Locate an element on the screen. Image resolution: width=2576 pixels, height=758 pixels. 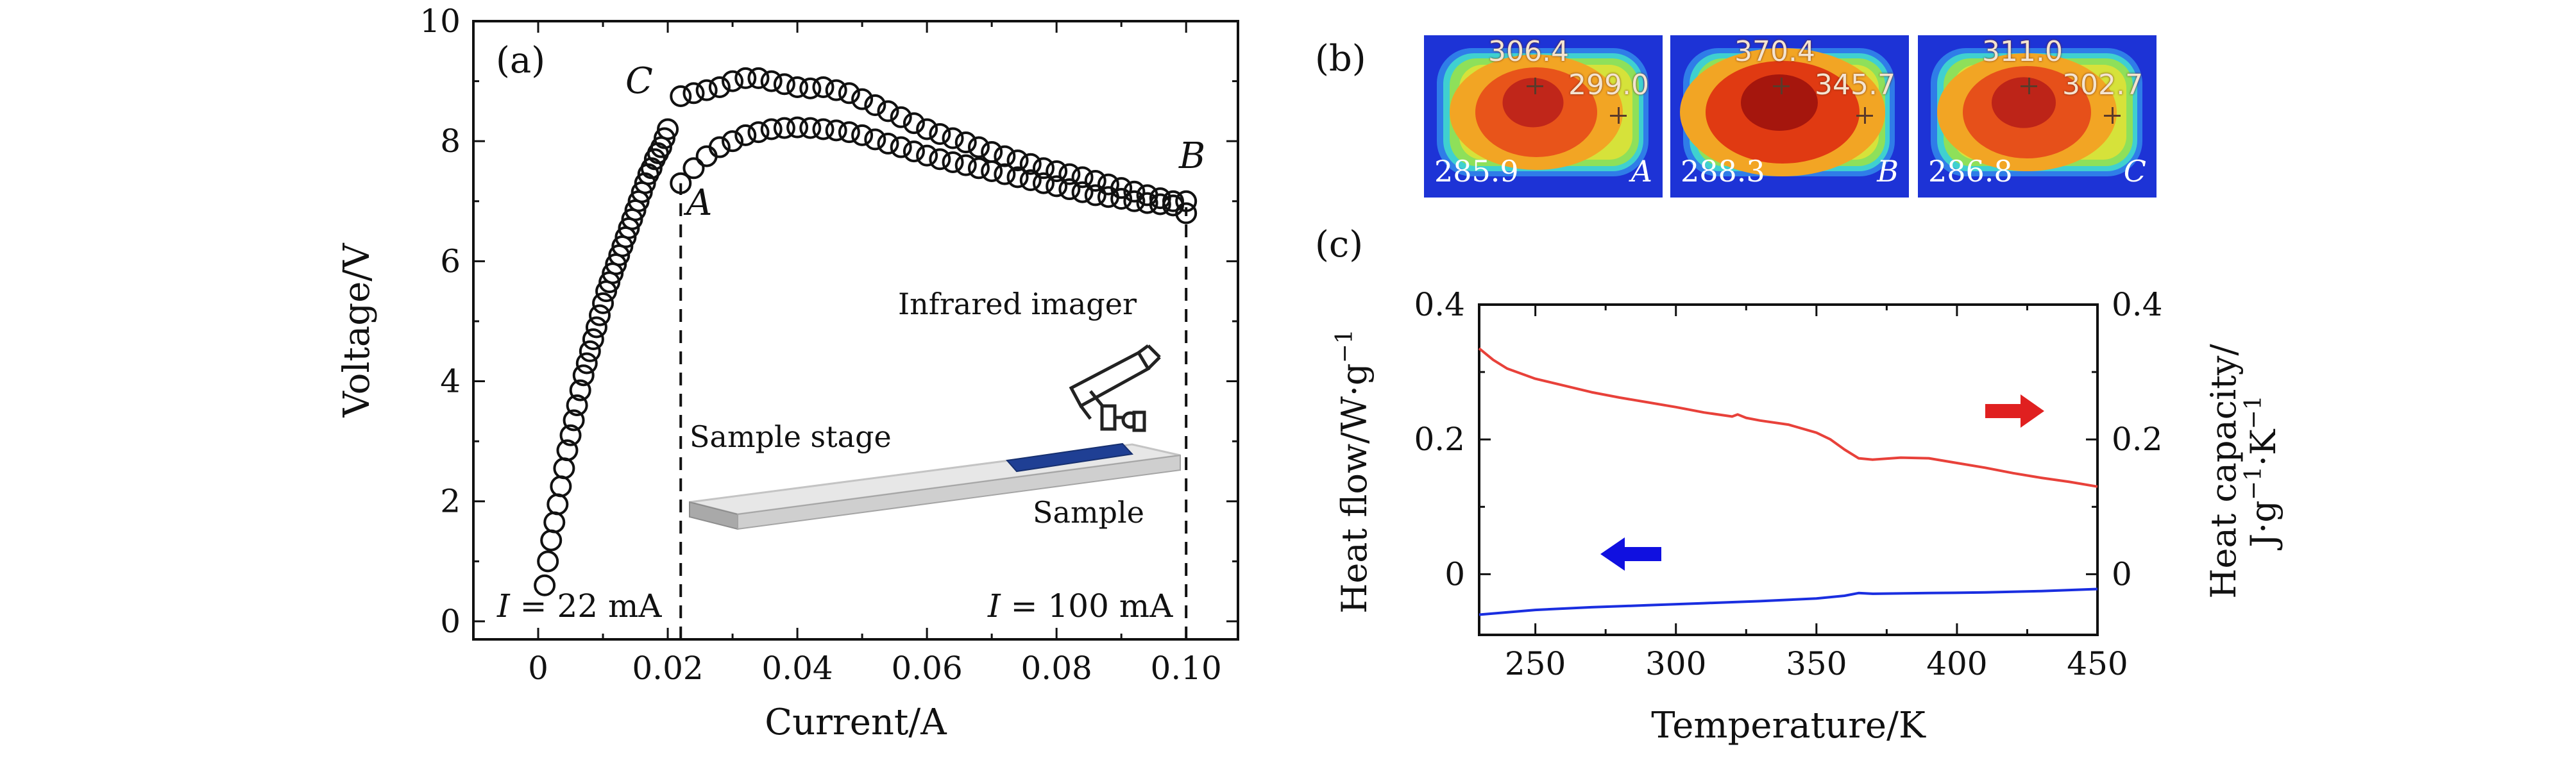
inset-label-imager: Infrared imager is located at coordinates (1017, 304).